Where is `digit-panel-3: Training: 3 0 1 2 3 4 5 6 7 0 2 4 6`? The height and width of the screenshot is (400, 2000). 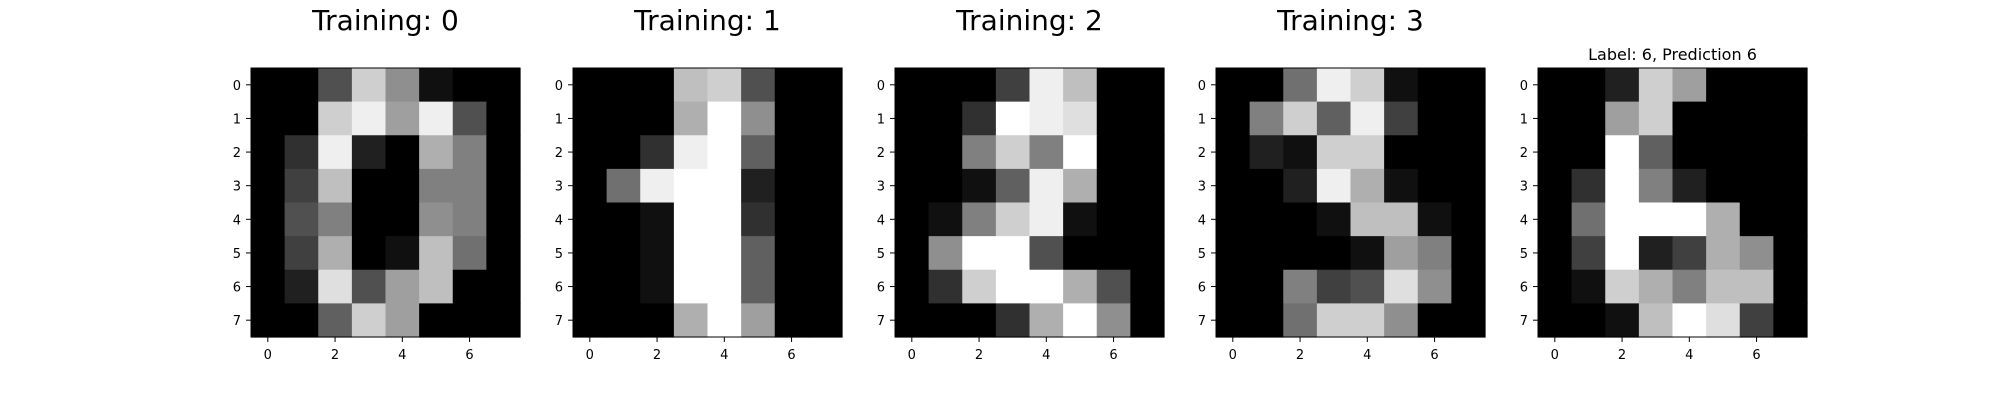 digit-panel-3: Training: 3 0 1 2 3 4 5 6 7 0 2 4 6 is located at coordinates (1342, 183).